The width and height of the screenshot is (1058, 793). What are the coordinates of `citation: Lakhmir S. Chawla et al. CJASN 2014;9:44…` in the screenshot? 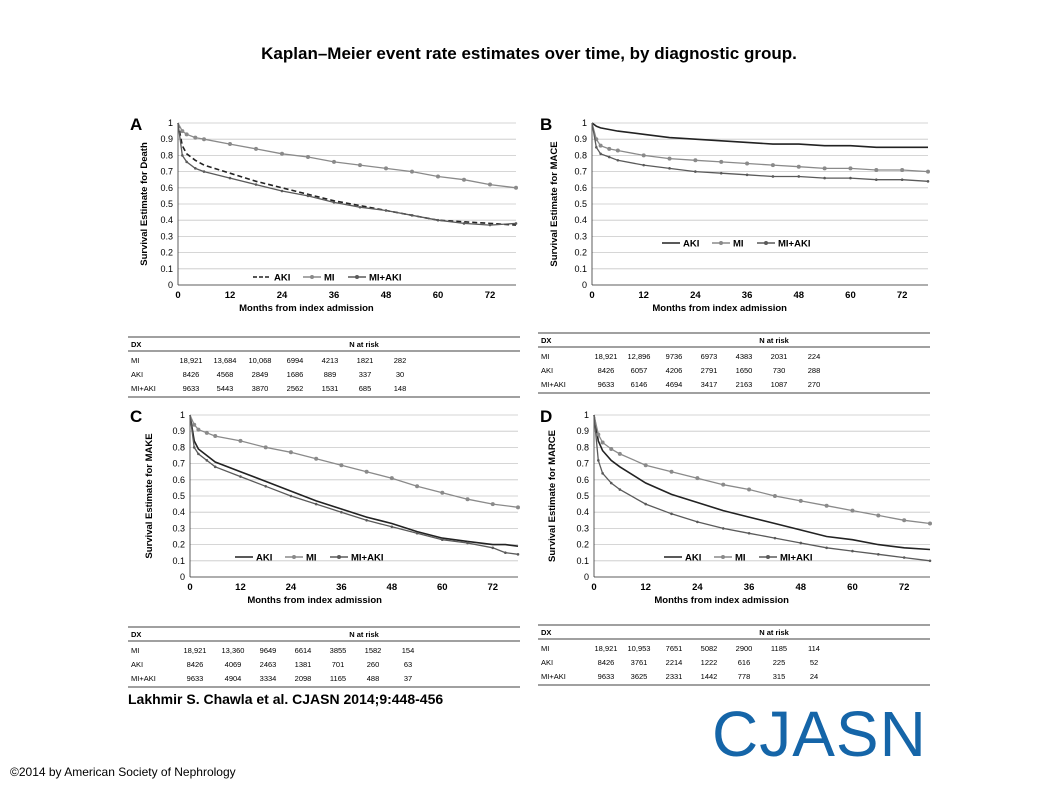 It's located at (286, 699).